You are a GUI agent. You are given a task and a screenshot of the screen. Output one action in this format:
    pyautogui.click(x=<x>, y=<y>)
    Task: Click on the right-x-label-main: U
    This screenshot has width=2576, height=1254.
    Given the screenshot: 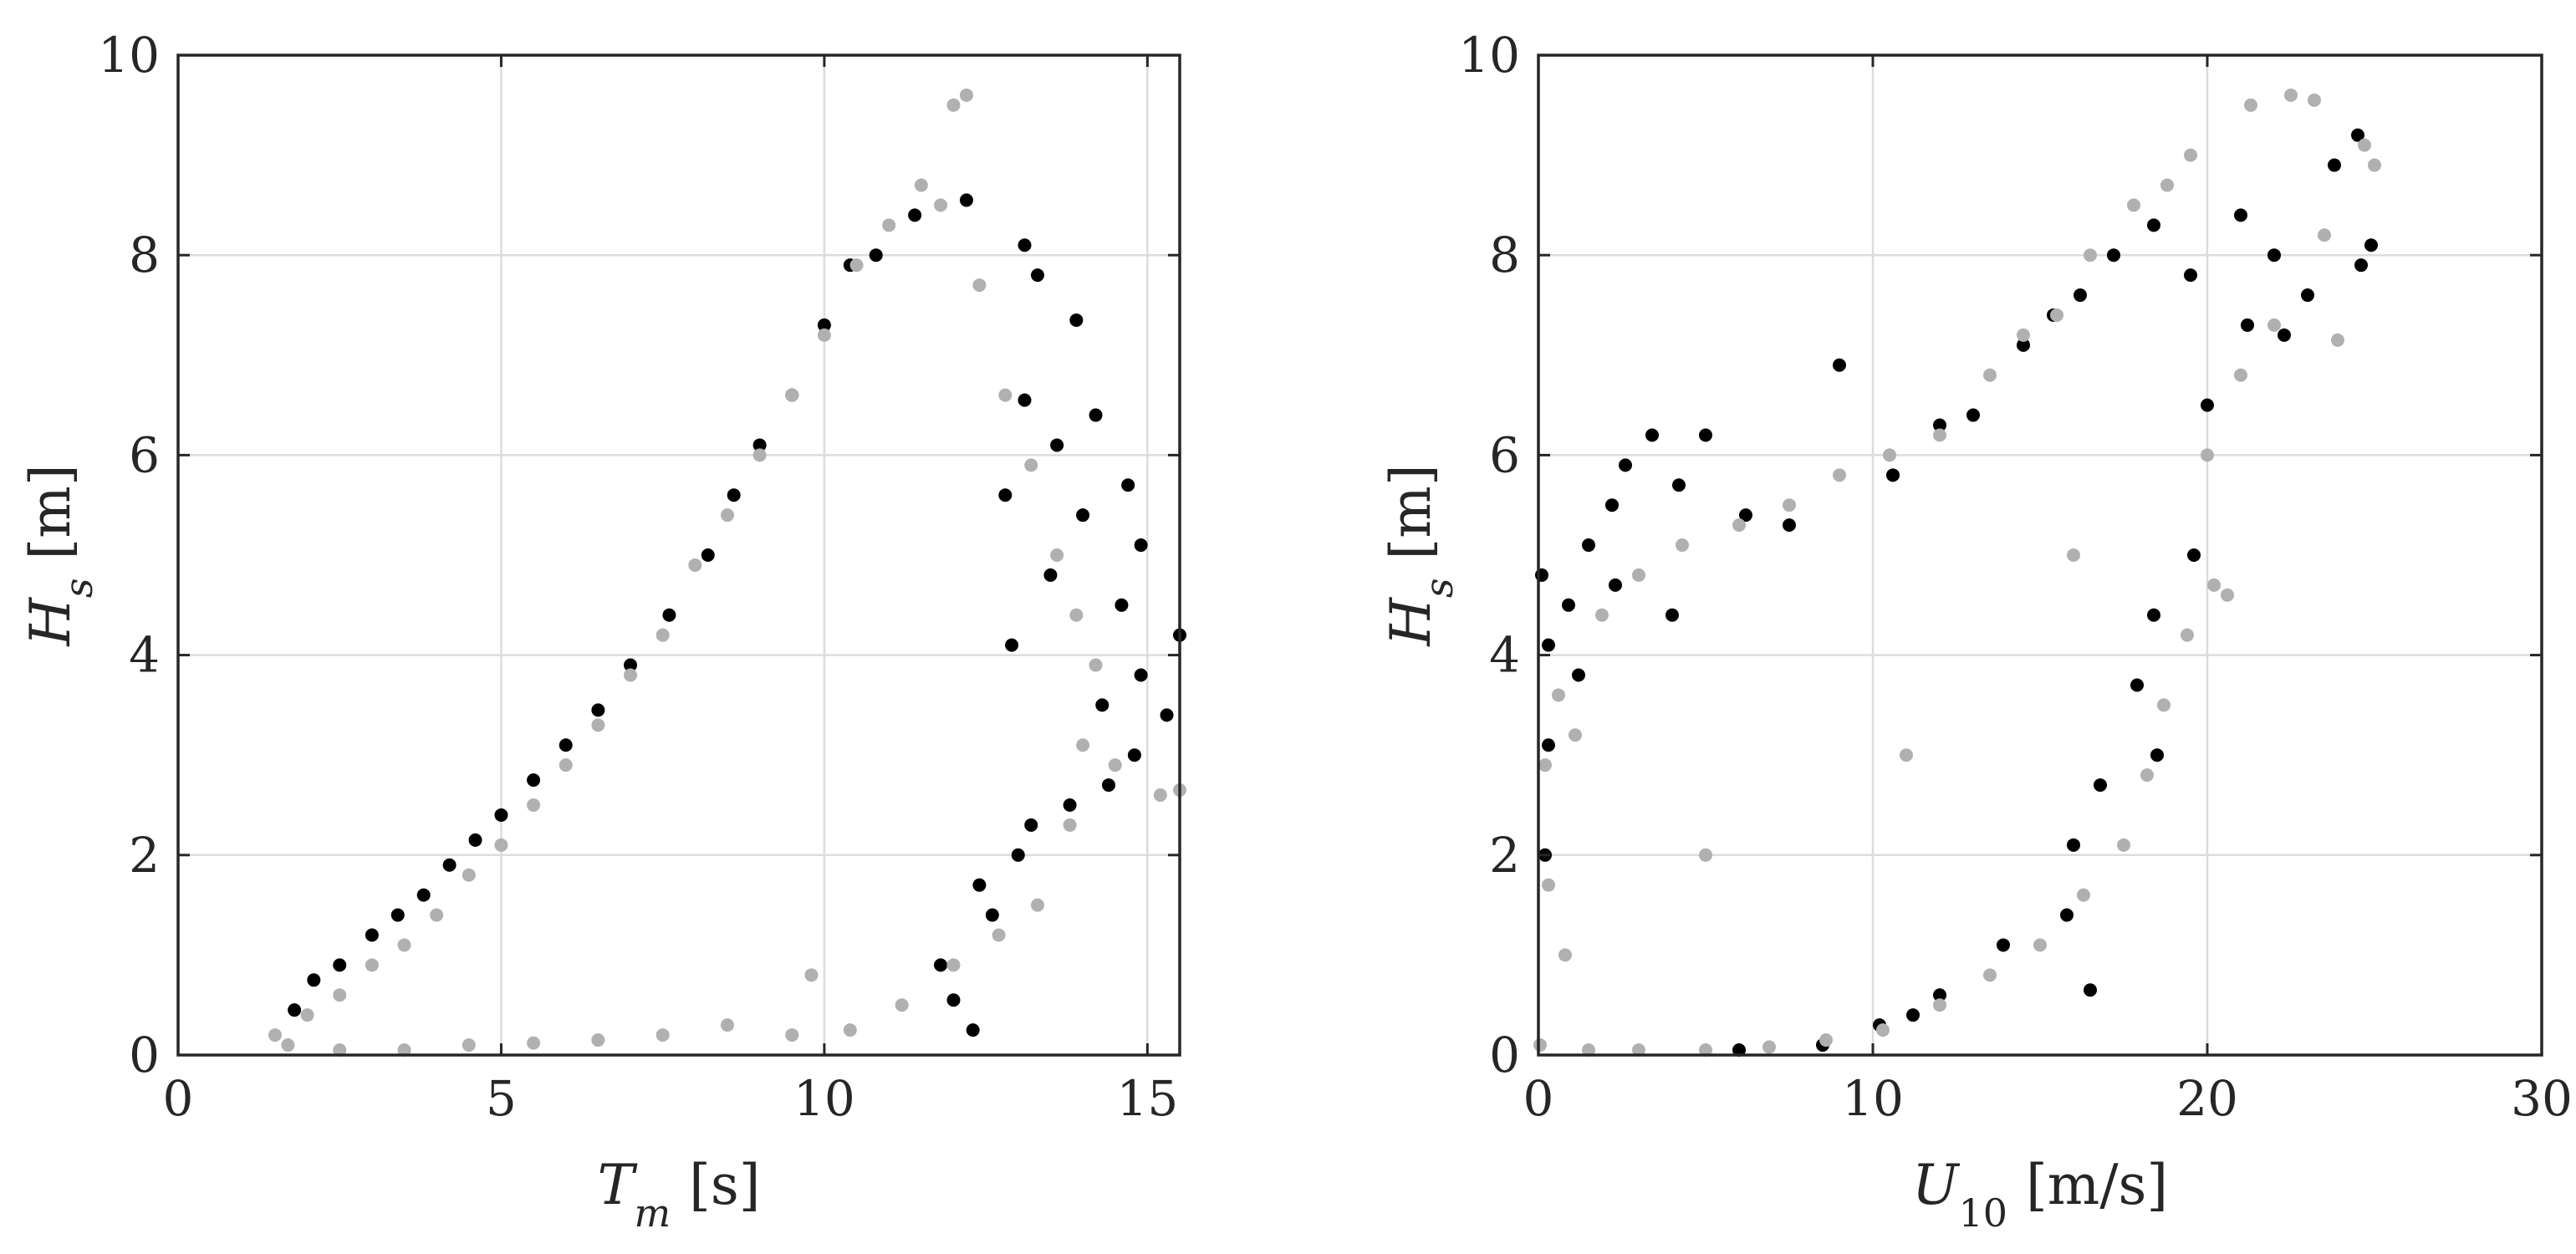 What is the action you would take?
    pyautogui.click(x=1936, y=1185)
    